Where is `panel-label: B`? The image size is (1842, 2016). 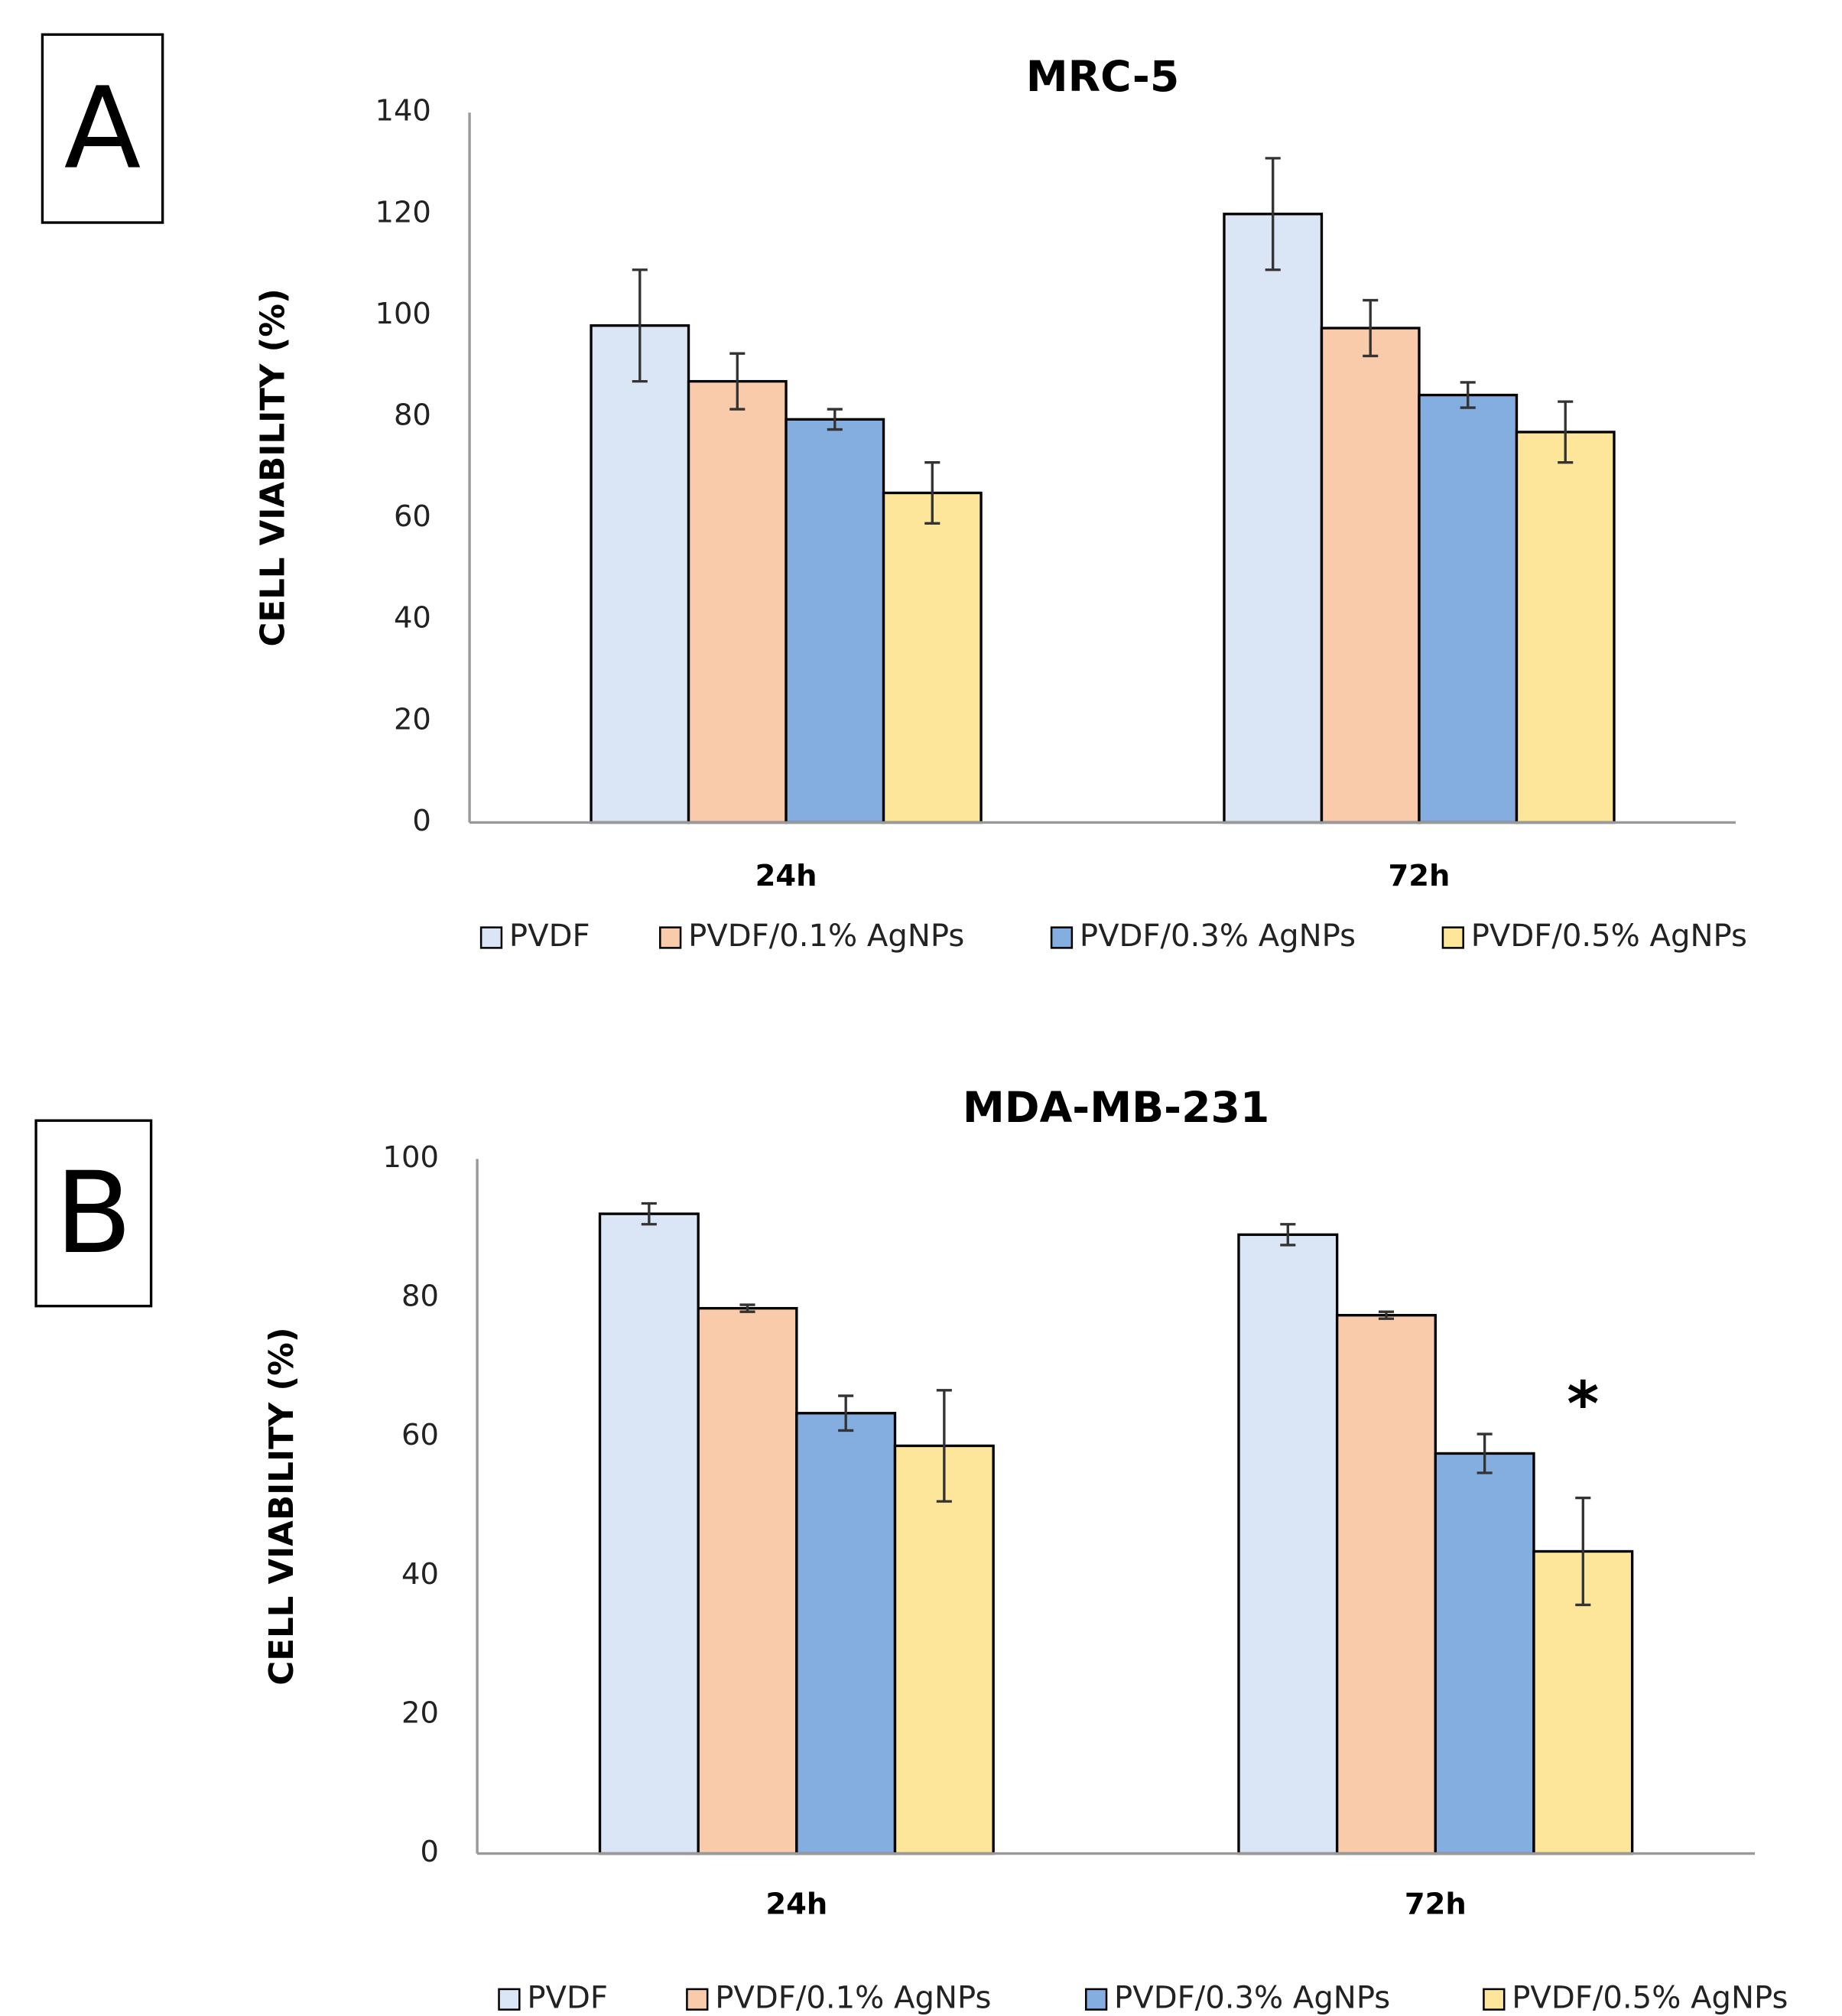 panel-label: B is located at coordinates (93, 1213).